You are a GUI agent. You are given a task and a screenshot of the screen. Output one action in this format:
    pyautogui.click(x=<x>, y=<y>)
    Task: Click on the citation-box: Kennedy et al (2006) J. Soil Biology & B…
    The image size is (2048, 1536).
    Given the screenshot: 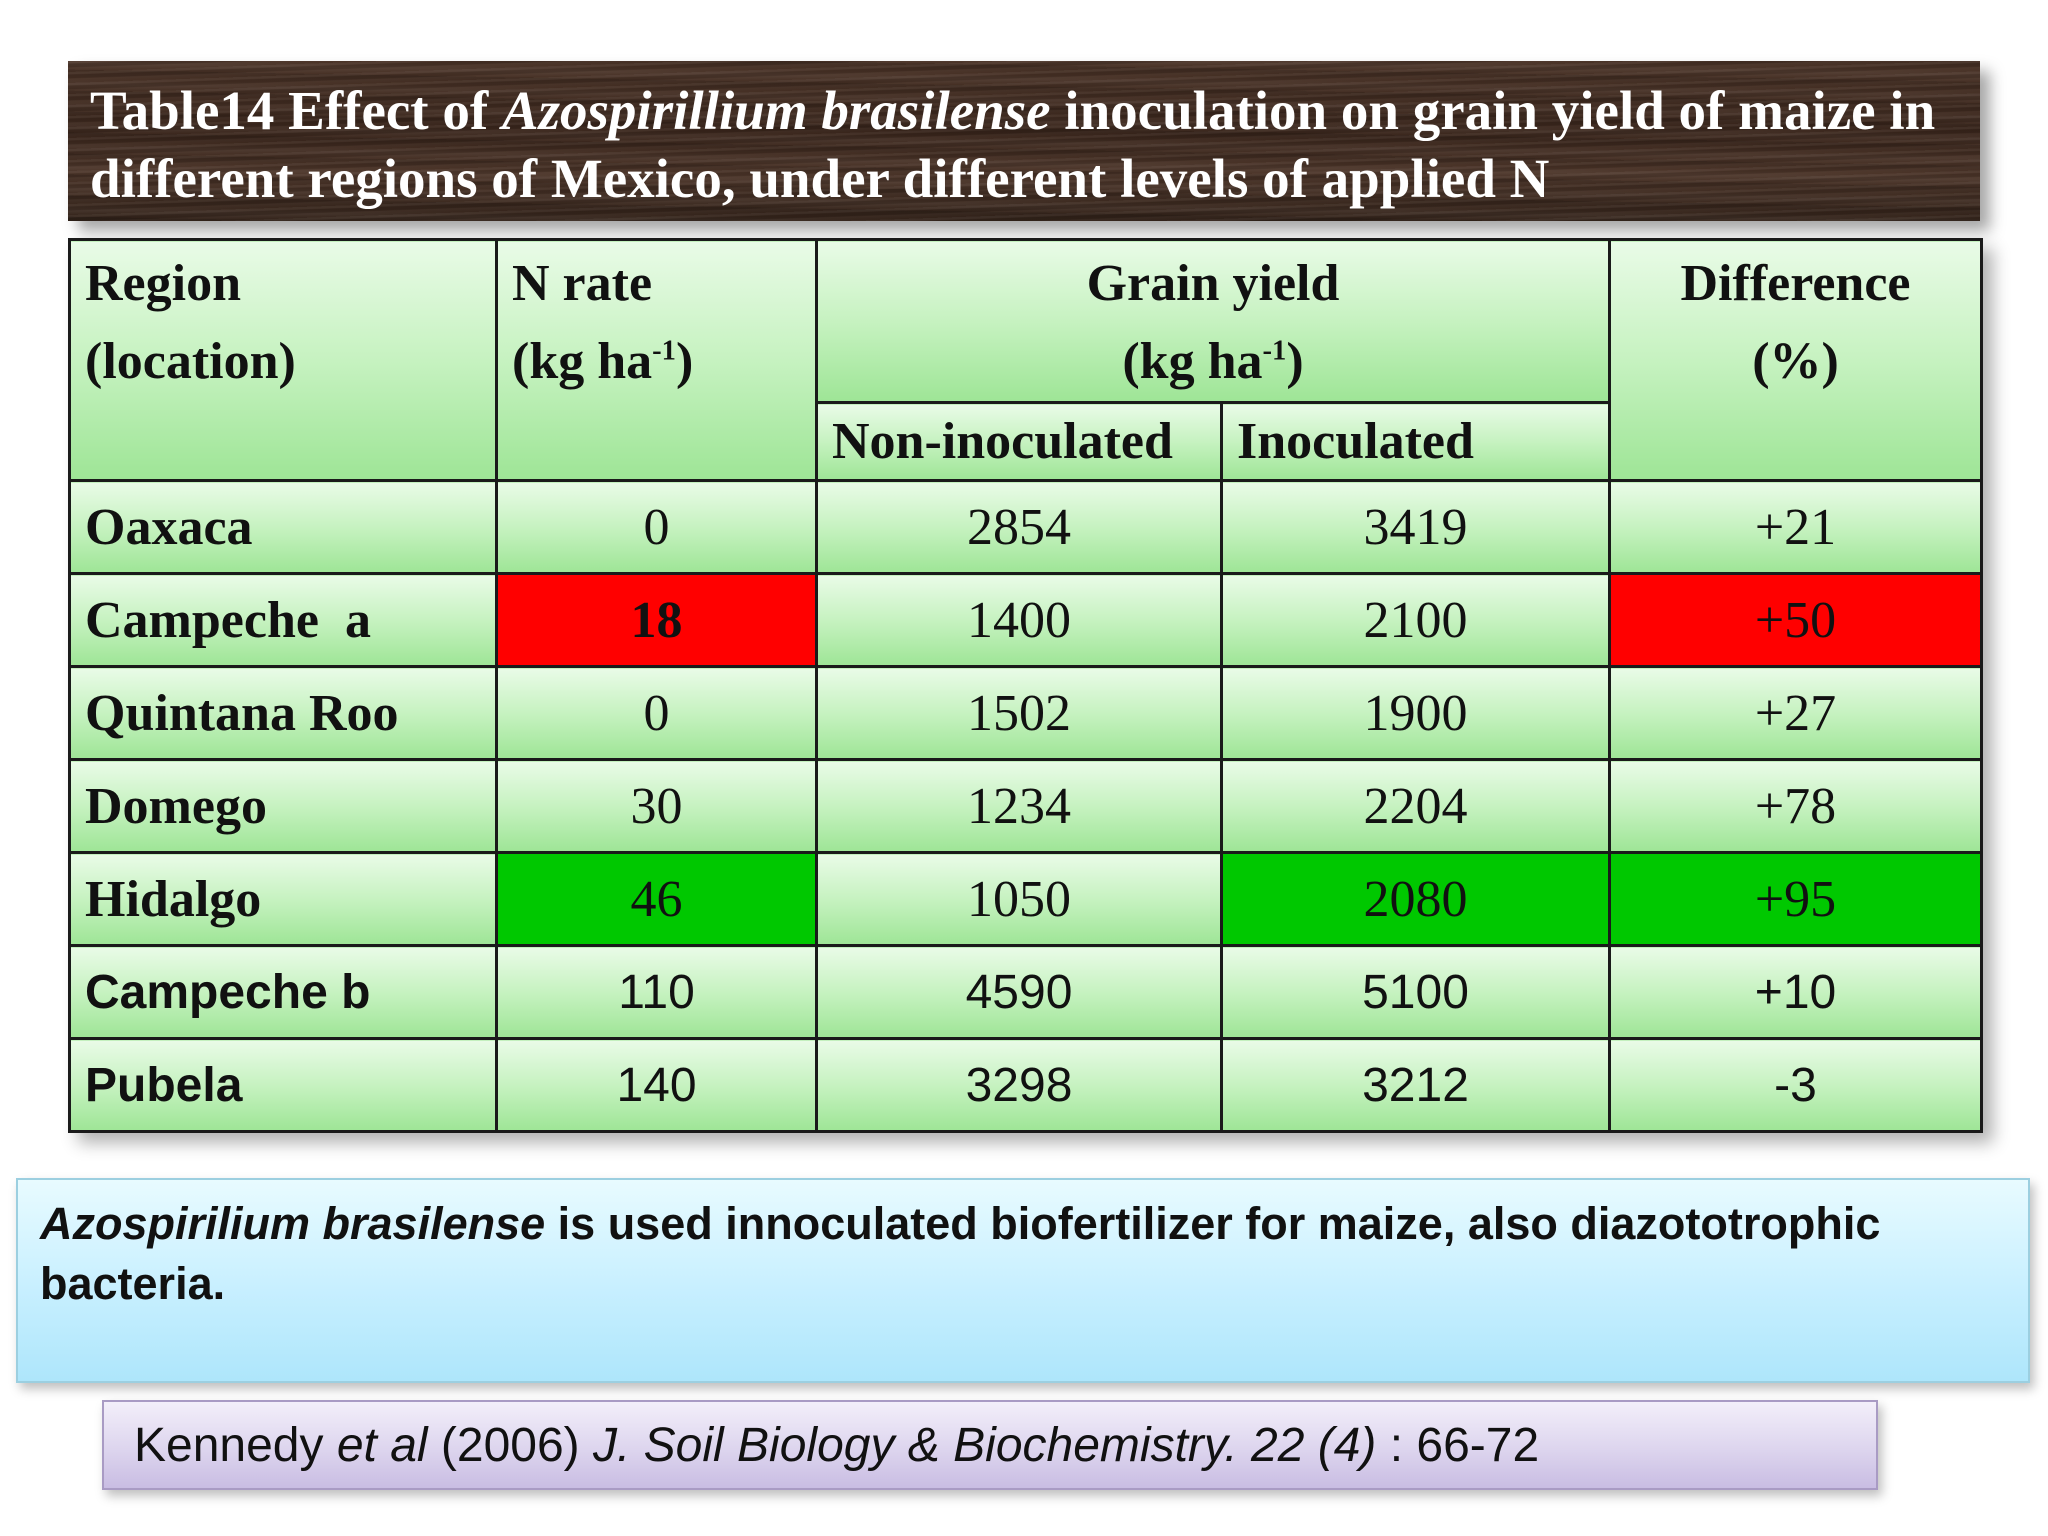 What is the action you would take?
    pyautogui.click(x=990, y=1445)
    